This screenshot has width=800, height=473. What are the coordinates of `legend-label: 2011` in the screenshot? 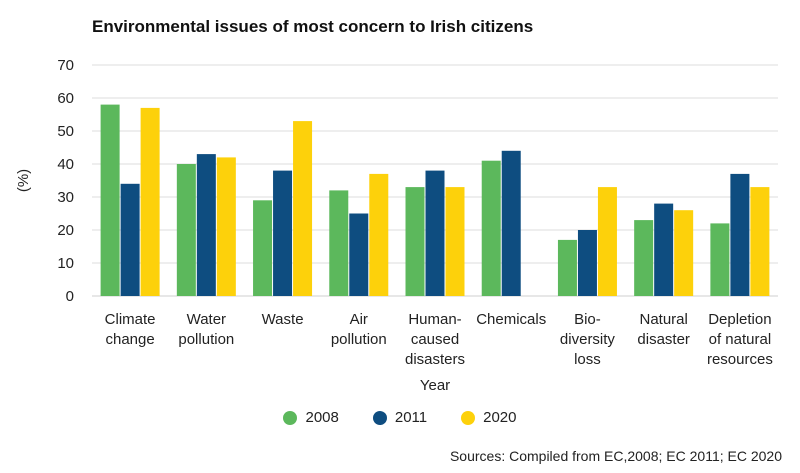 It's located at (411, 417).